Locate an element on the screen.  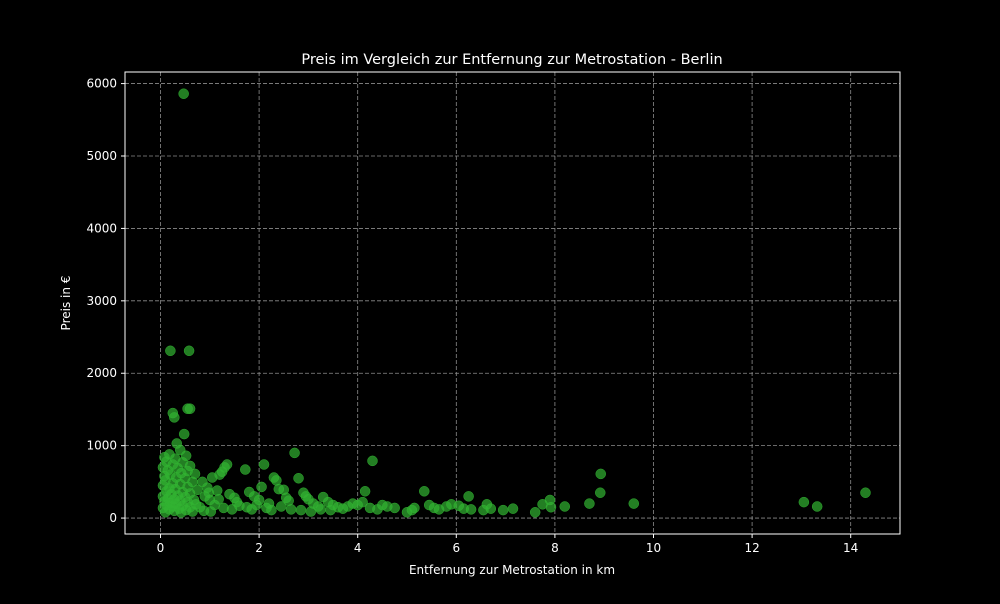
x-tick-label: 12 is located at coordinates (751, 548).